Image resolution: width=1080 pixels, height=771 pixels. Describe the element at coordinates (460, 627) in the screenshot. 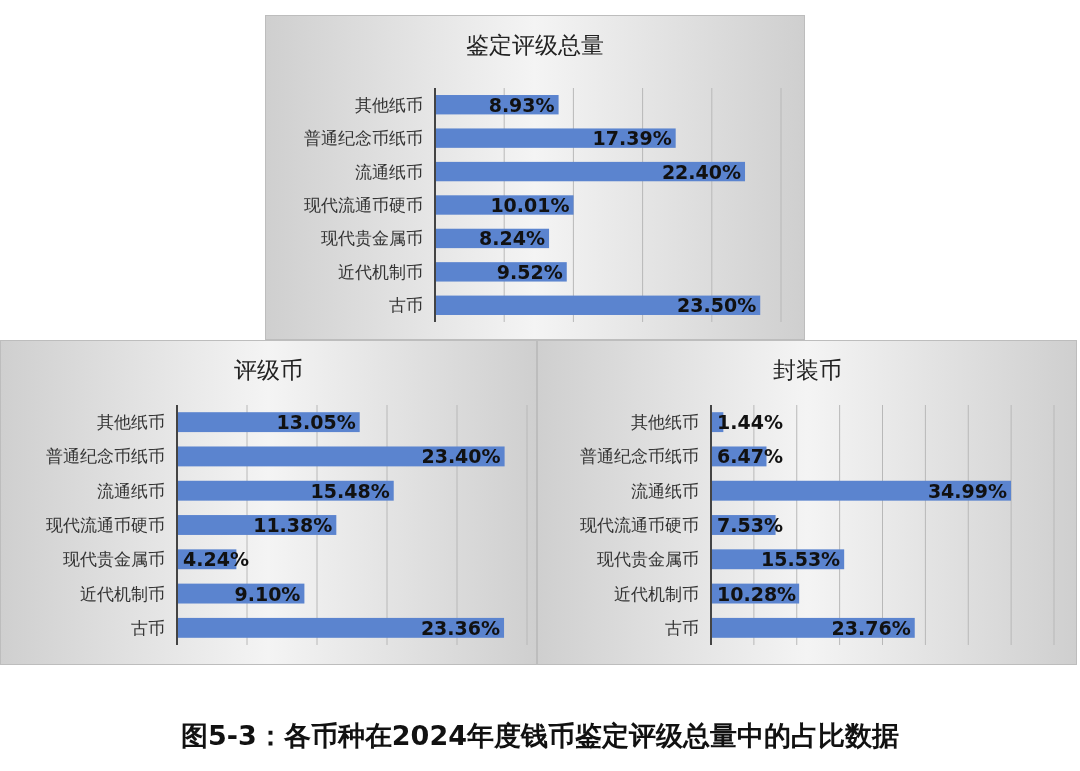

I see `data-label: 23.36%` at that location.